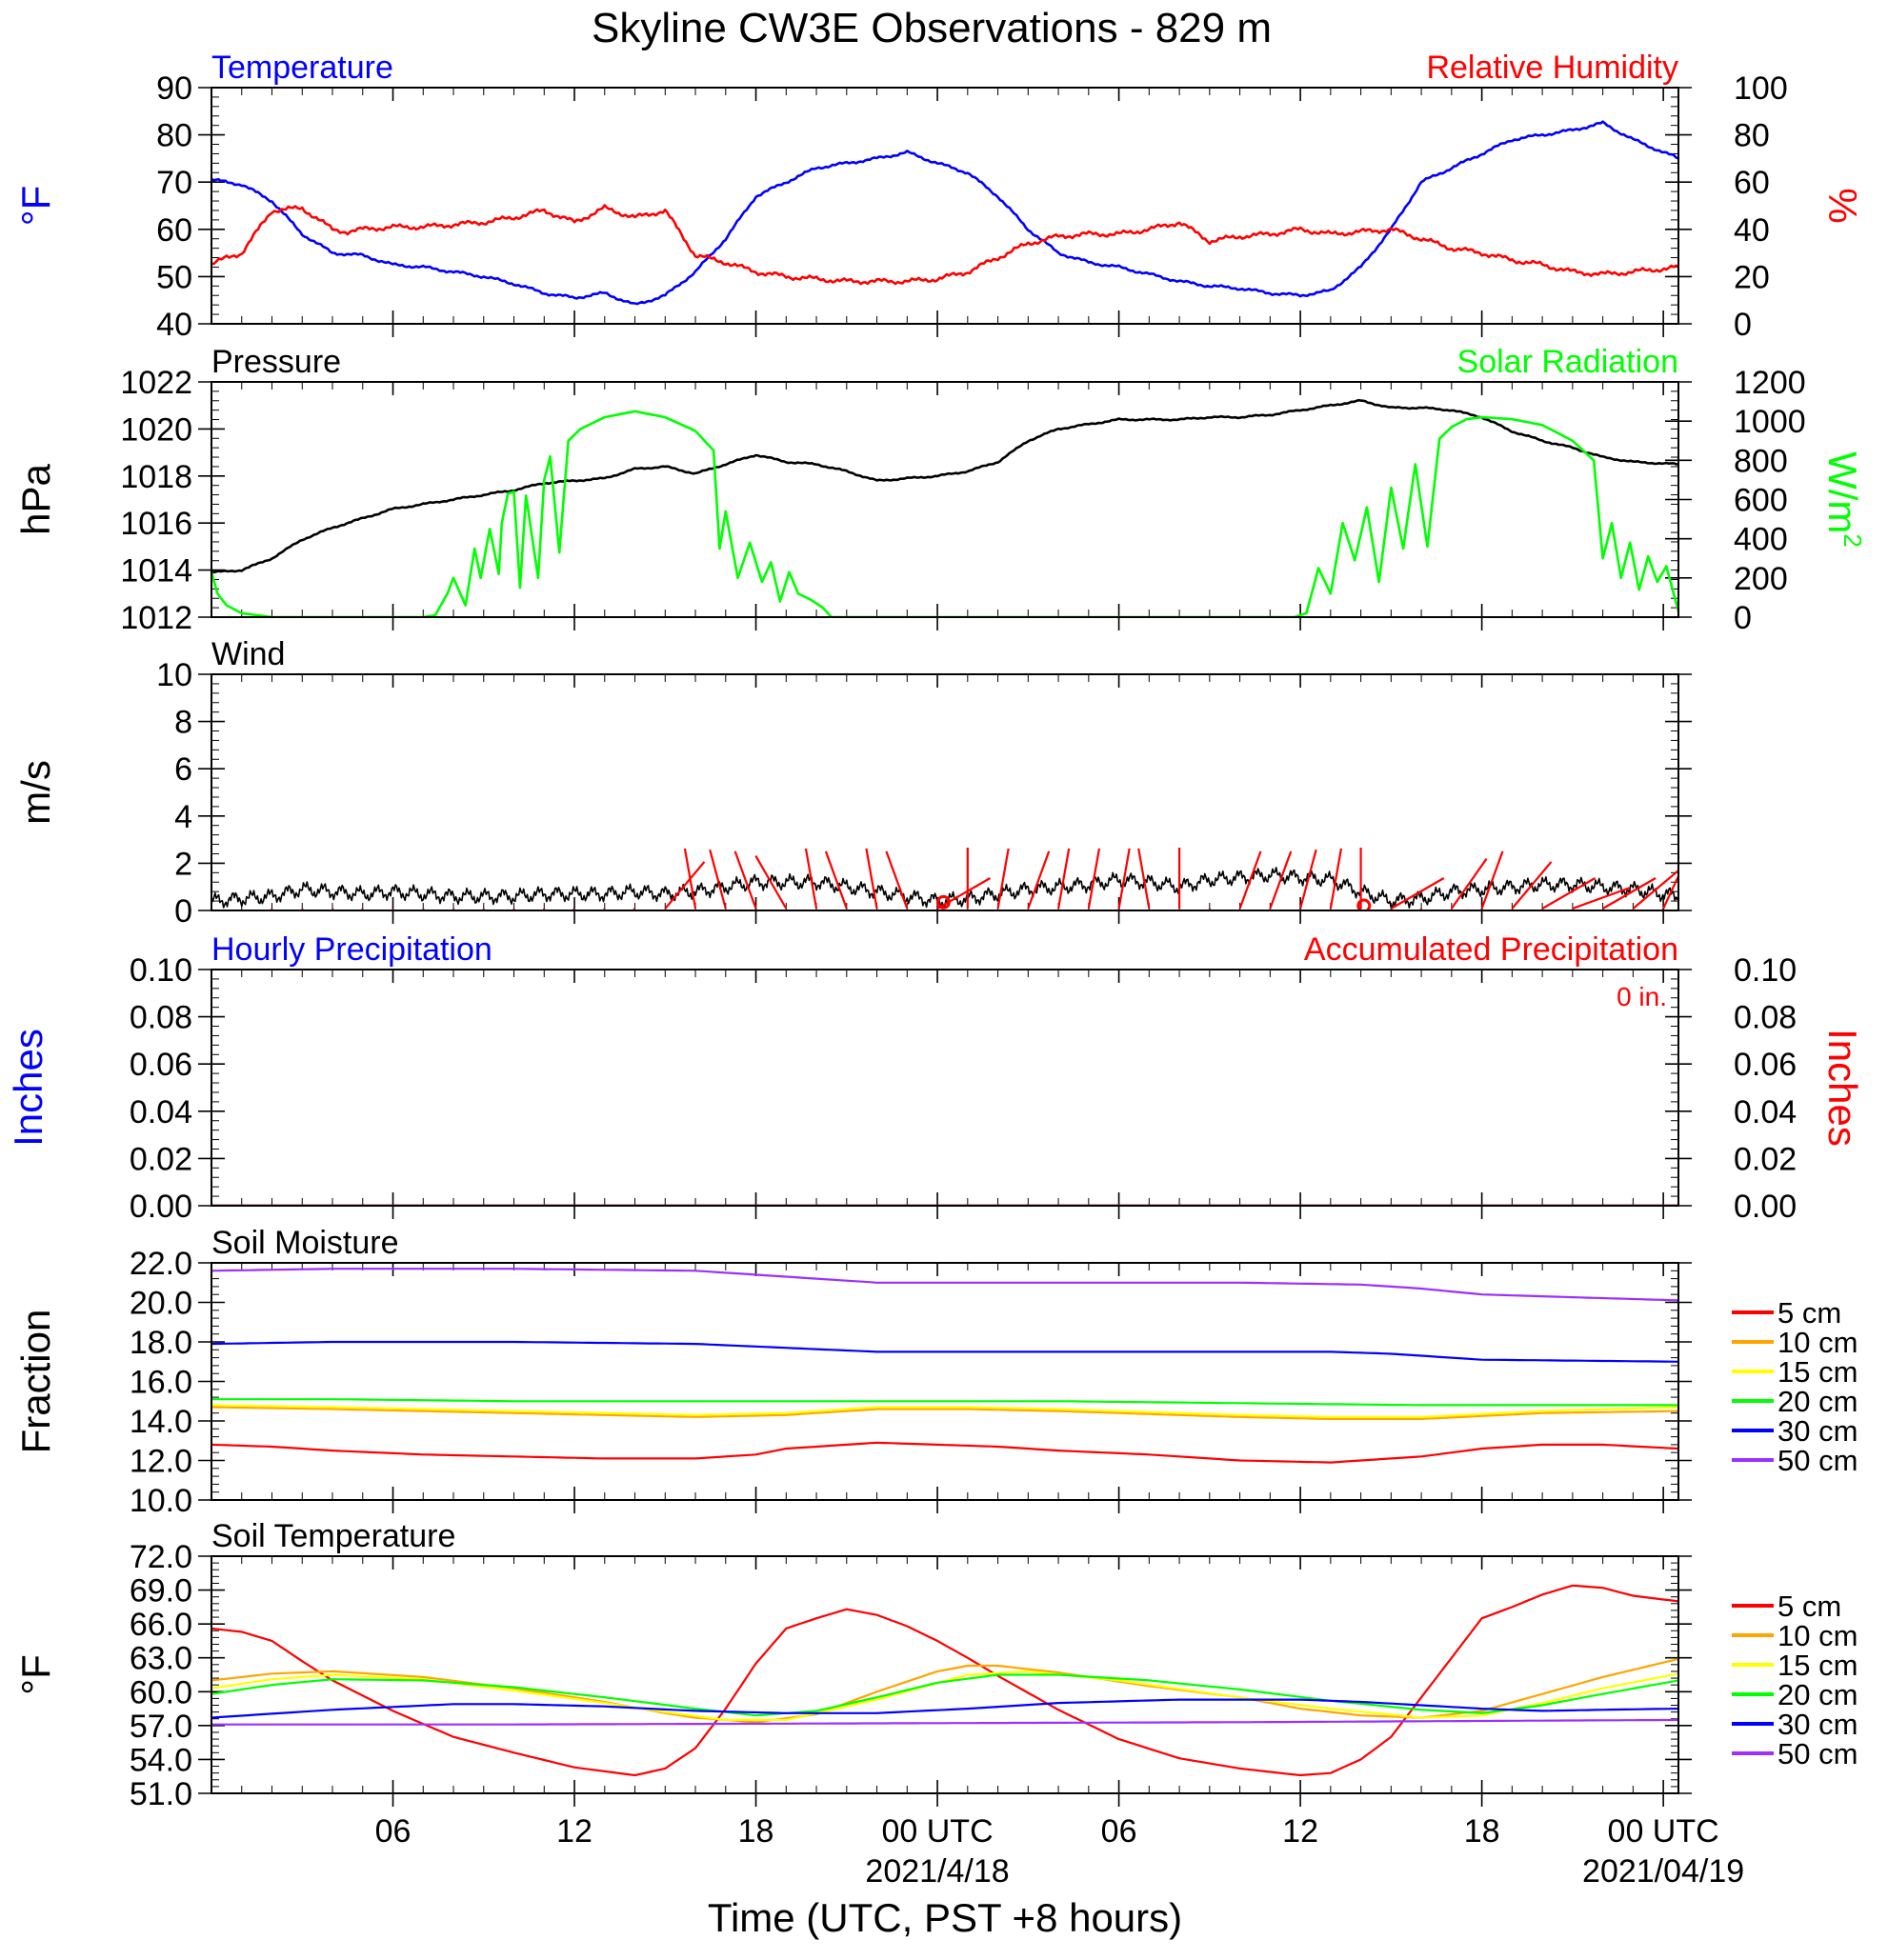 The width and height of the screenshot is (1888, 1960). Describe the element at coordinates (161, 1343) in the screenshot. I see `y-tick-label-left: 18.0` at that location.